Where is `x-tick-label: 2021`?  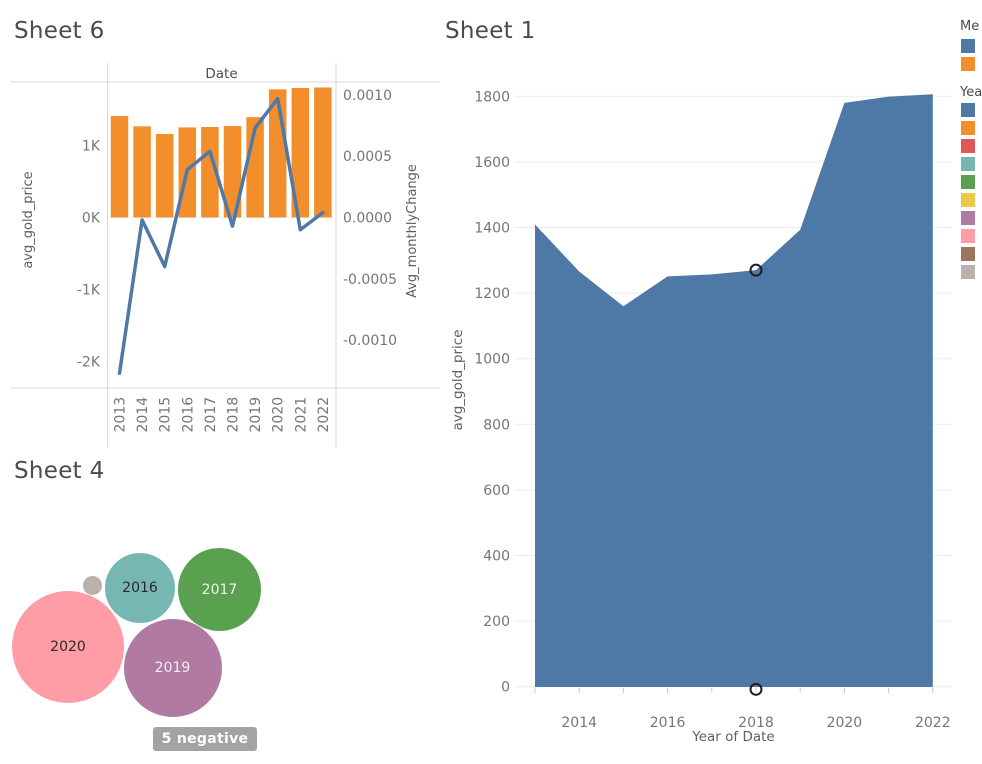 x-tick-label: 2021 is located at coordinates (301, 415).